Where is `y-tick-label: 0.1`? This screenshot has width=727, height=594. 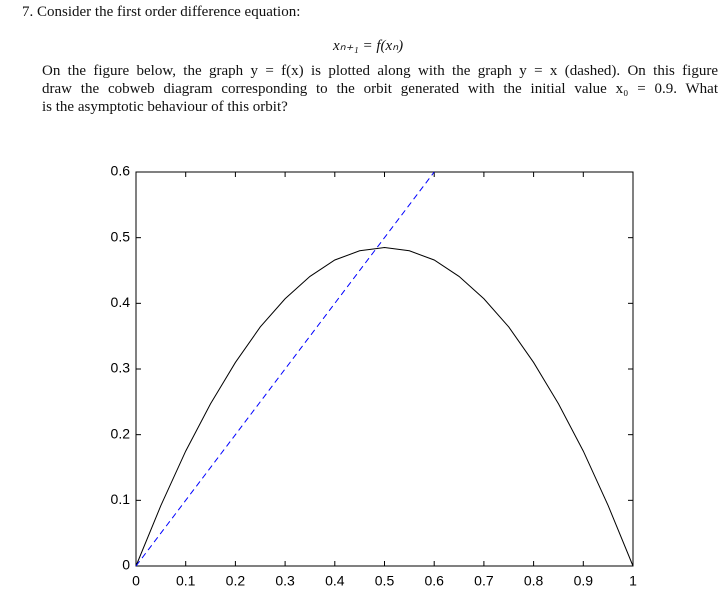 y-tick-label: 0.1 is located at coordinates (121, 499).